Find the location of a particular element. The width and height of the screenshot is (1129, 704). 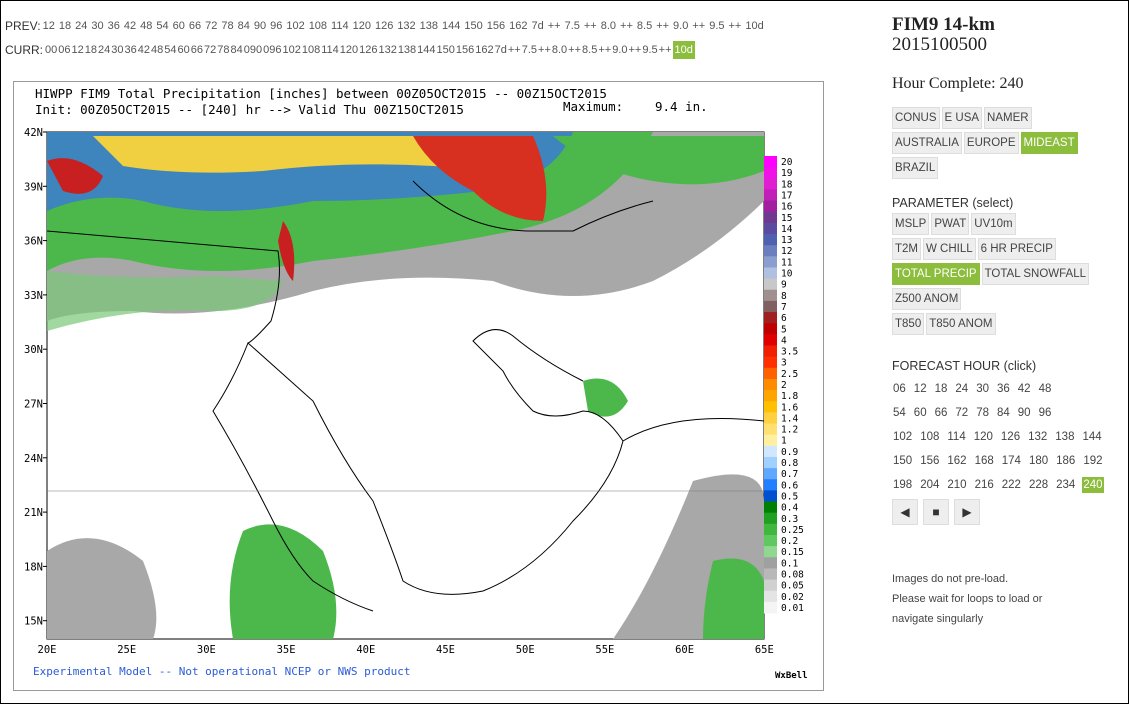

hour-button: 36 is located at coordinates (1003, 389).